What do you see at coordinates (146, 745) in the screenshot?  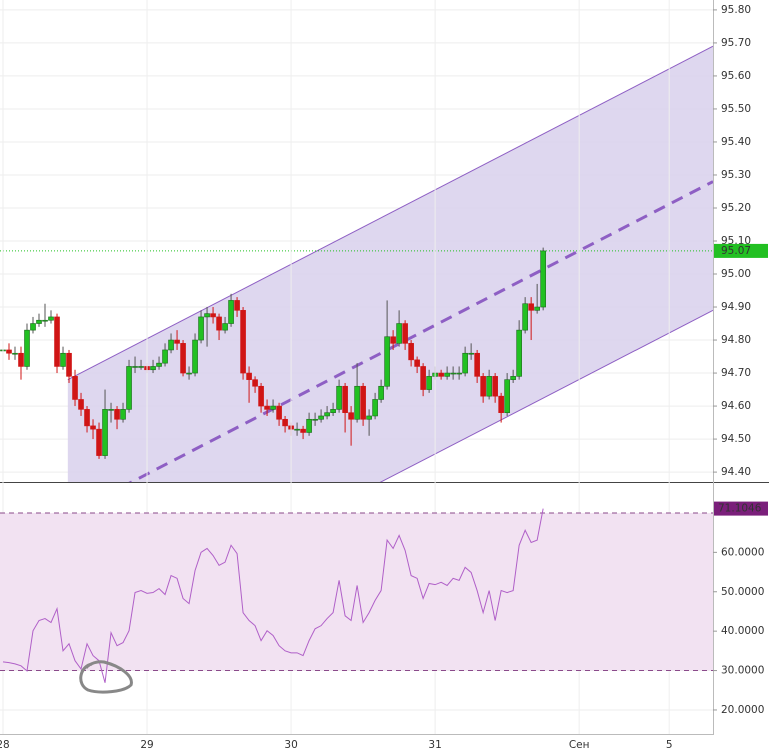 I see `x-tick-label: 29` at bounding box center [146, 745].